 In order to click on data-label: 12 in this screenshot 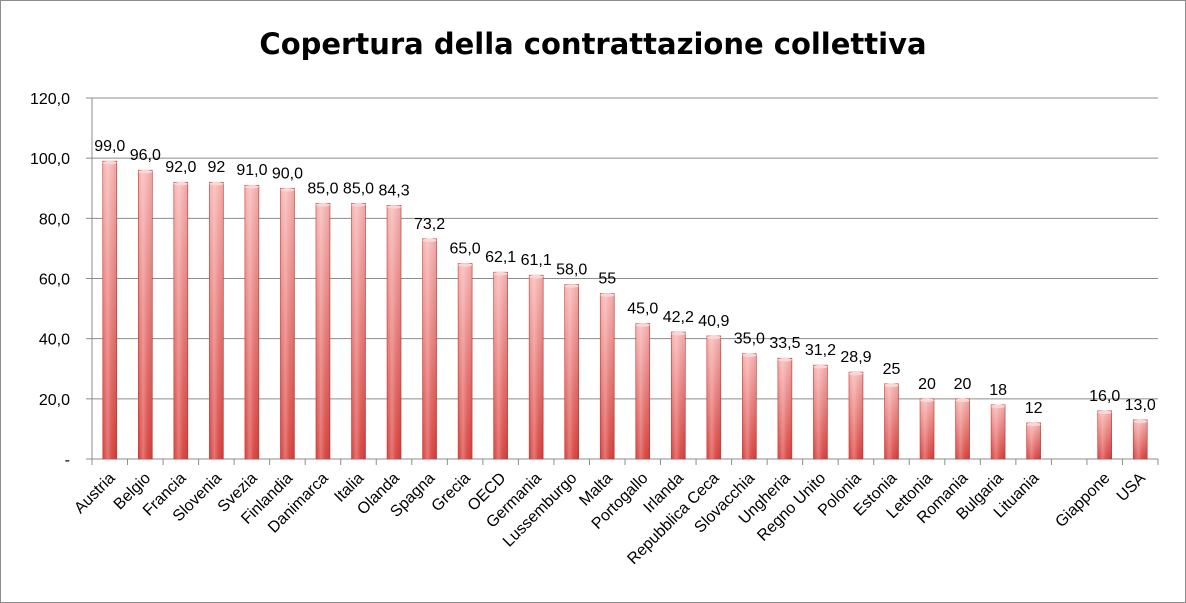, I will do `click(1034, 408)`.